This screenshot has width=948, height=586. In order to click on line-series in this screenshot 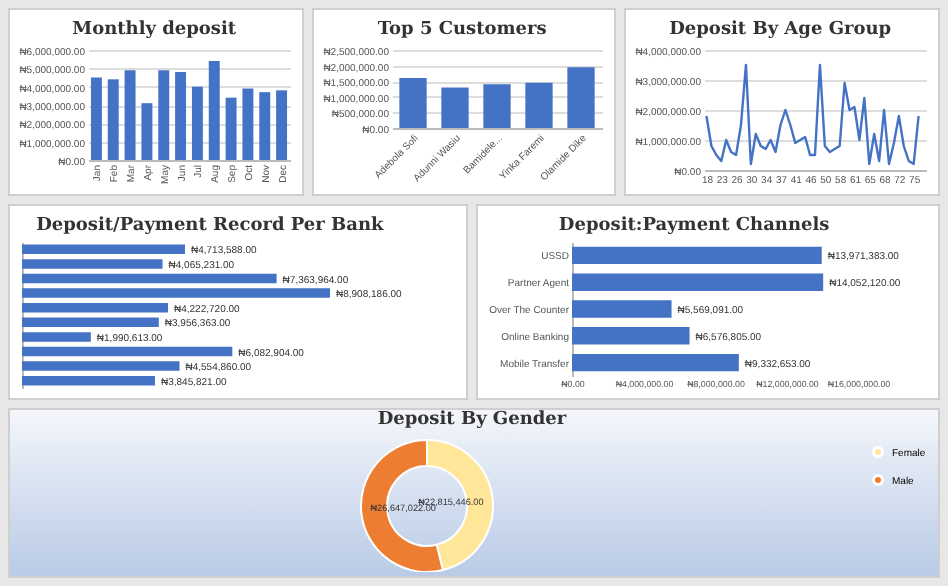, I will do `click(812, 114)`.